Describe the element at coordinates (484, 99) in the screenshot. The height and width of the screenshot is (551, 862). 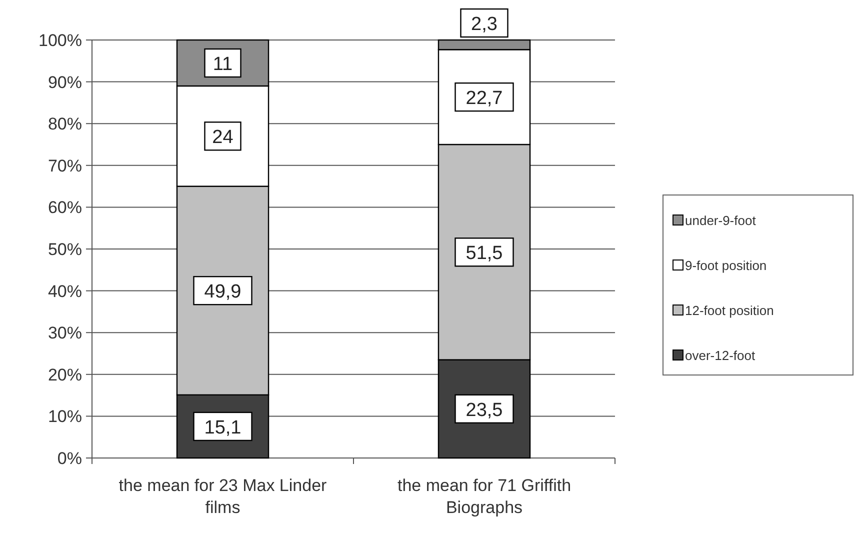
I see `data-label: 22,7` at that location.